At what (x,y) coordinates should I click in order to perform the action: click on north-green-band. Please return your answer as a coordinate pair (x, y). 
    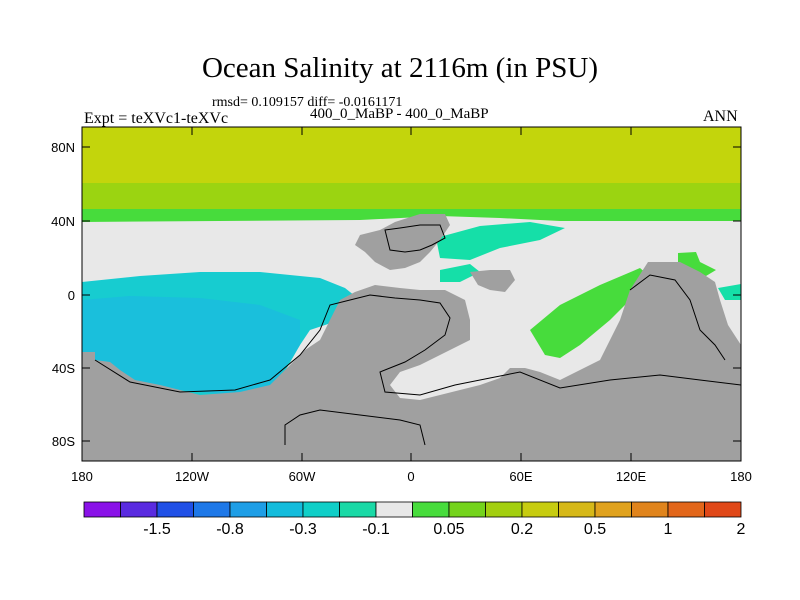
    Looking at the image, I should click on (411, 215).